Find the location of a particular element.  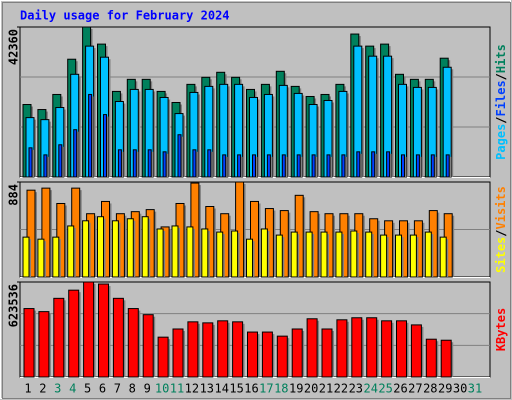

legend-entry: Pages is located at coordinates (501, 142).